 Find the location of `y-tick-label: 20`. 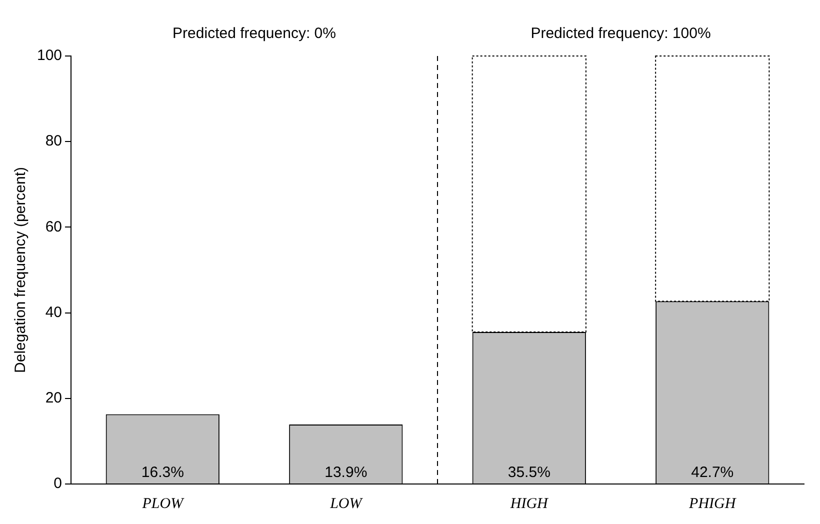

y-tick-label: 20 is located at coordinates (53, 398).